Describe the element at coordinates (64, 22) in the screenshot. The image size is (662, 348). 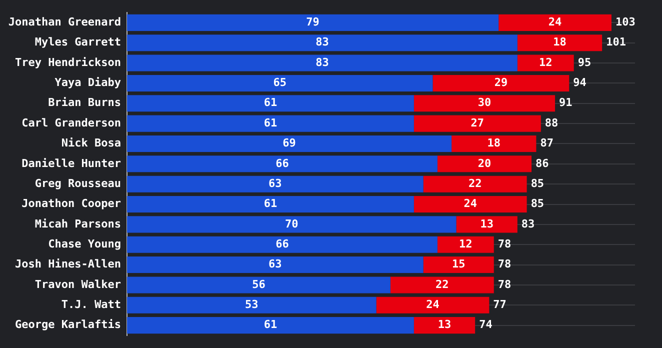
I see `y-tick-label: Jonathan Greenard` at that location.